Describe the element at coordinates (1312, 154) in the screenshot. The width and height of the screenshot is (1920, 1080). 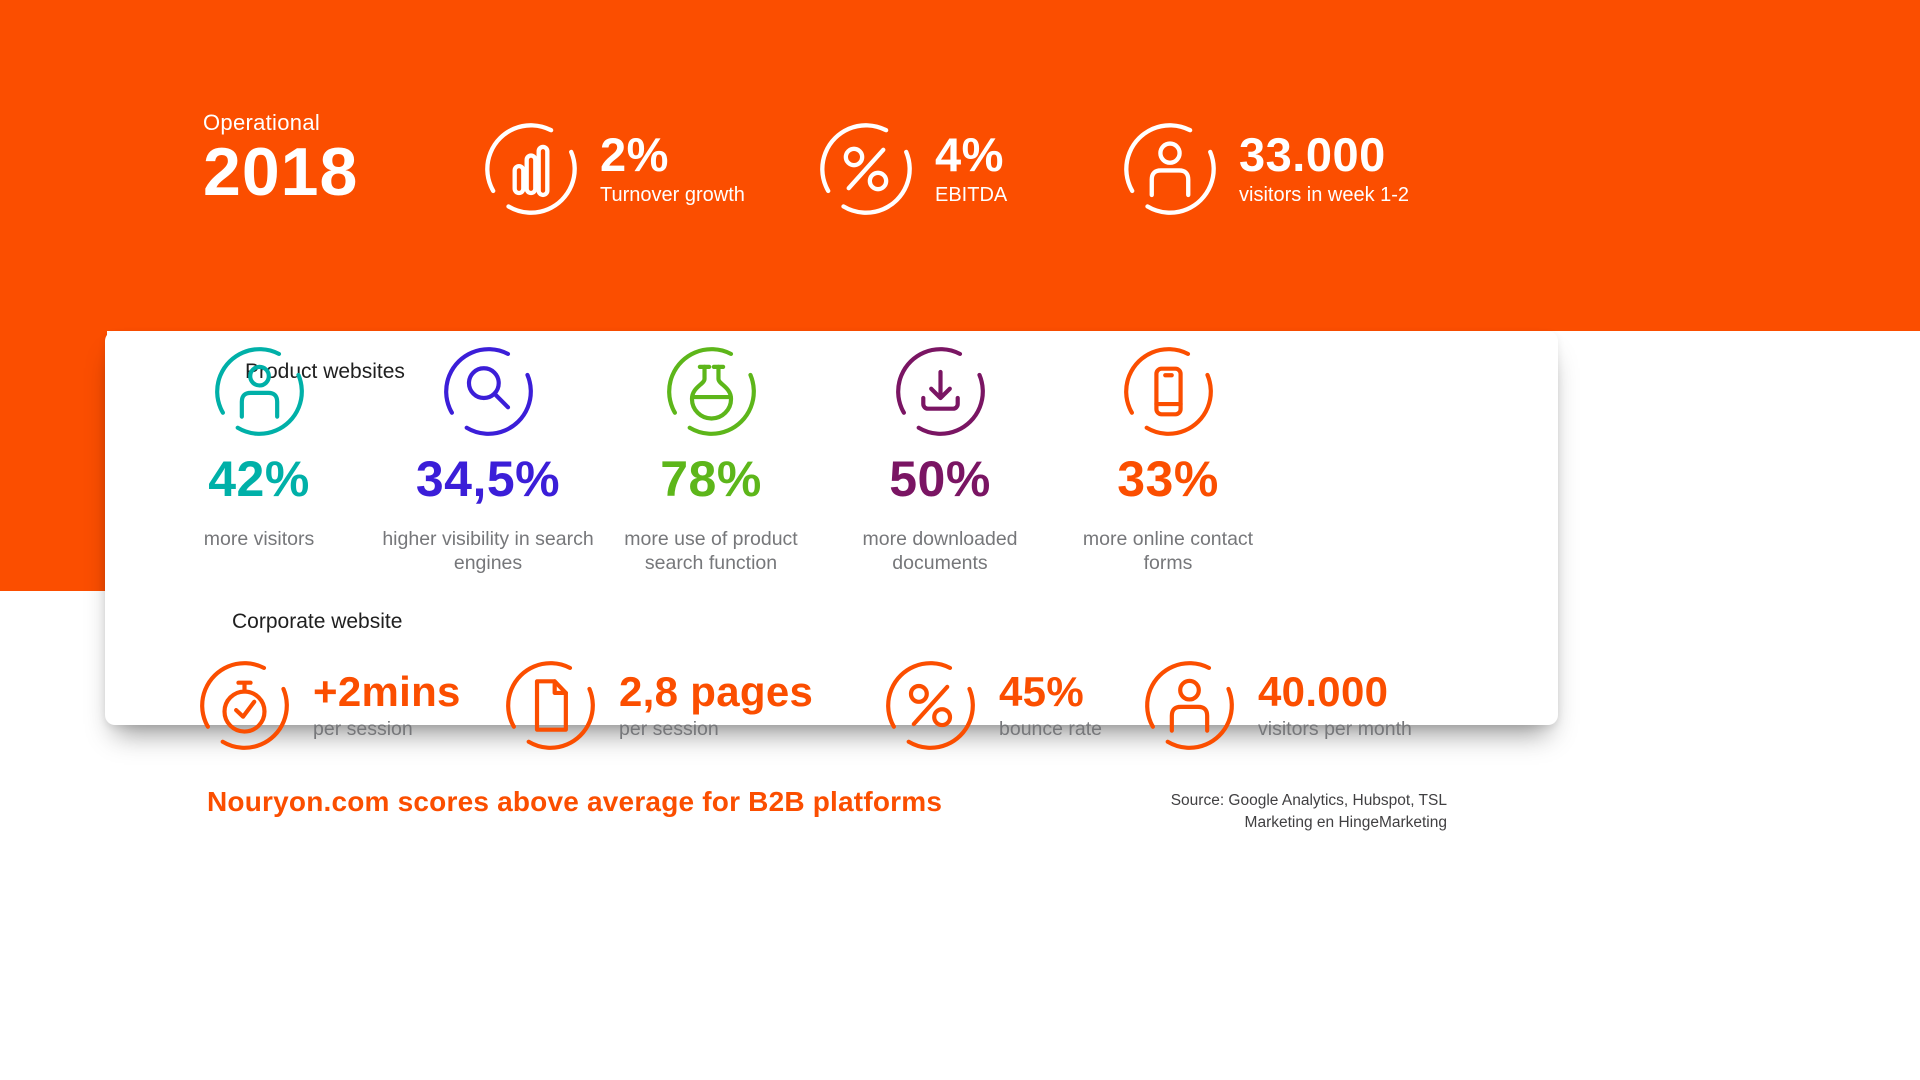
I see `stat-value: 33.000` at that location.